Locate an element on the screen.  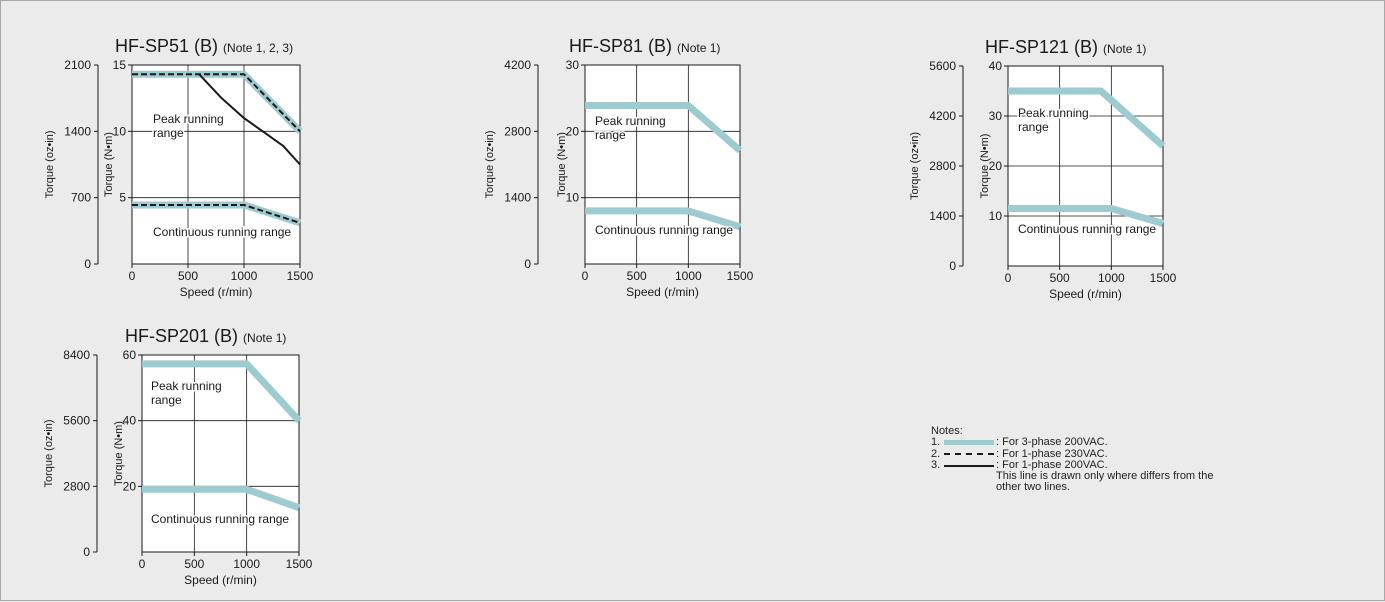
chart-title-note: (Note 1, 2, 3) is located at coordinates (258, 48).